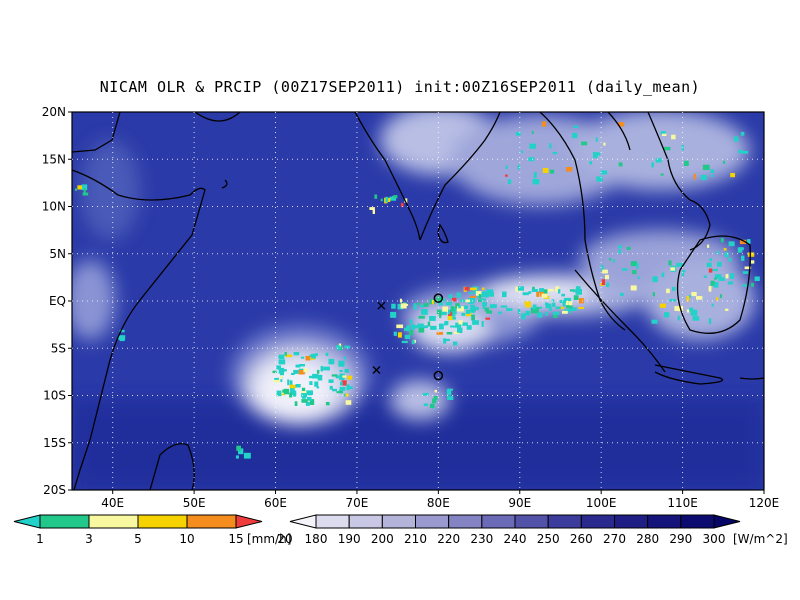 This screenshot has height=600, width=800. Describe the element at coordinates (54, 396) in the screenshot. I see `lat-tick-label: 10S` at that location.